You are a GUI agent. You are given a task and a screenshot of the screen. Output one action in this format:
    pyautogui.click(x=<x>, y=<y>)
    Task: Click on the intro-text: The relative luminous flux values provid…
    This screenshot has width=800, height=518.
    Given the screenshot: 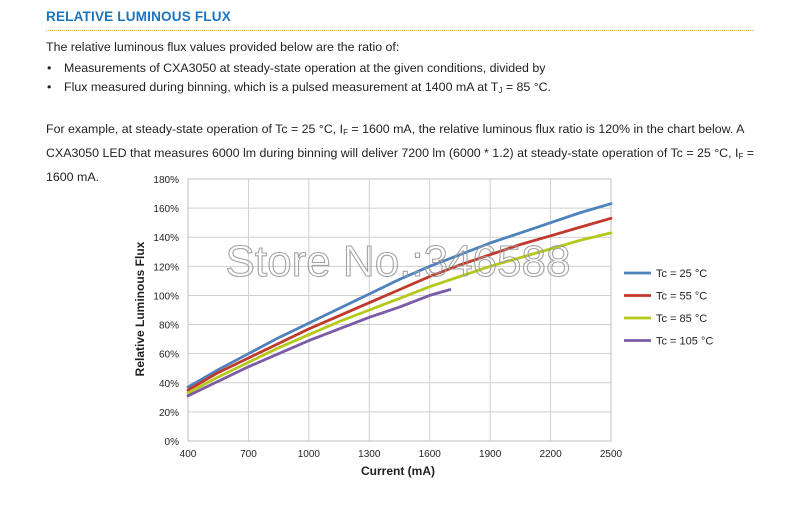 What is the action you would take?
    pyautogui.click(x=223, y=47)
    